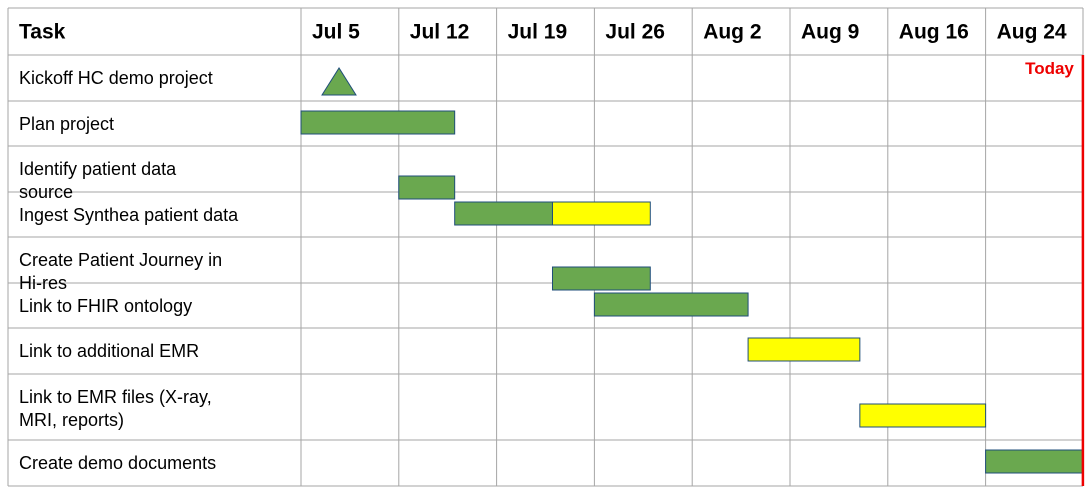  What do you see at coordinates (339, 81) in the screenshot?
I see `milestone-marker` at bounding box center [339, 81].